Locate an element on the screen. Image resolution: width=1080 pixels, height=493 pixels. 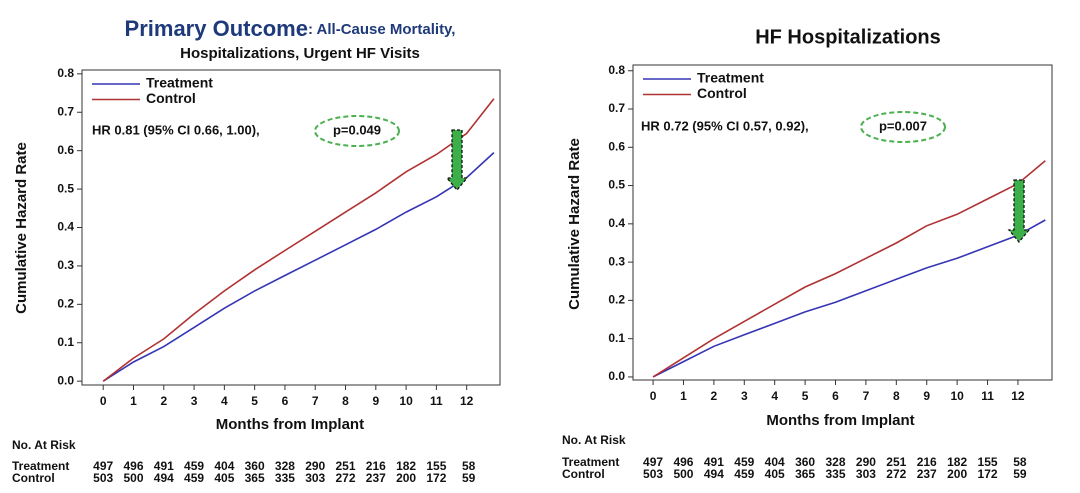
x-tick-label: 9 is located at coordinates (926, 396).